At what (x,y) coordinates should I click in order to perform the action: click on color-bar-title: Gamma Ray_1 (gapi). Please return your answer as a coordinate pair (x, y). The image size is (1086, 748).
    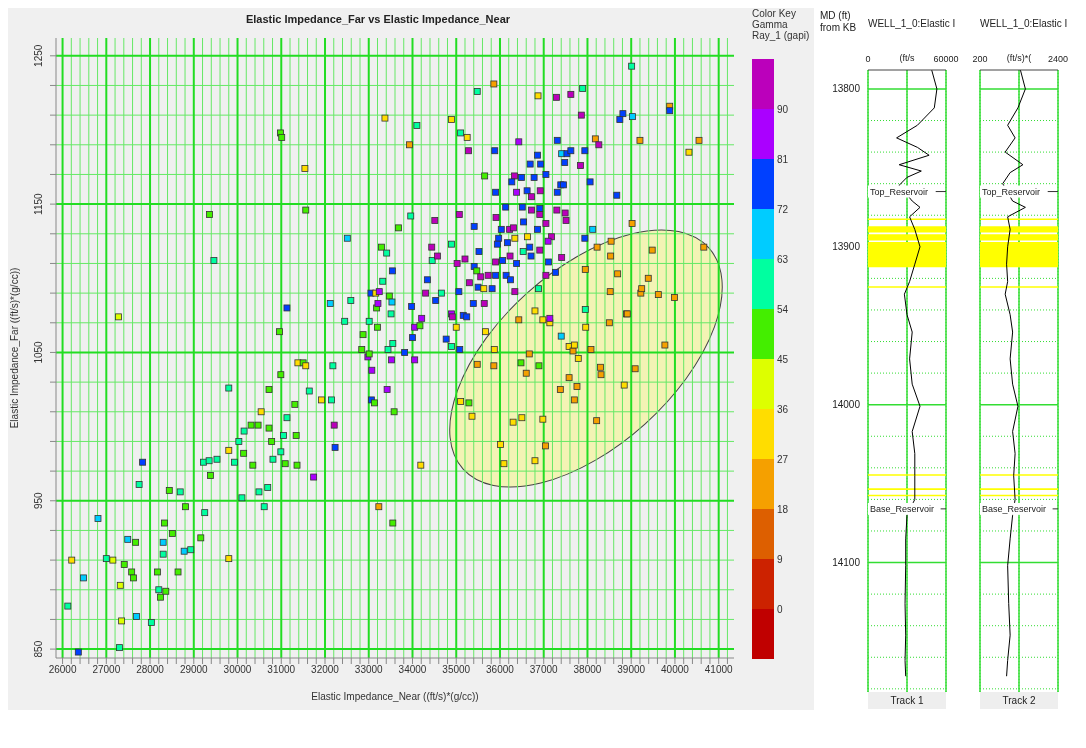
    Looking at the image, I should click on (781, 30).